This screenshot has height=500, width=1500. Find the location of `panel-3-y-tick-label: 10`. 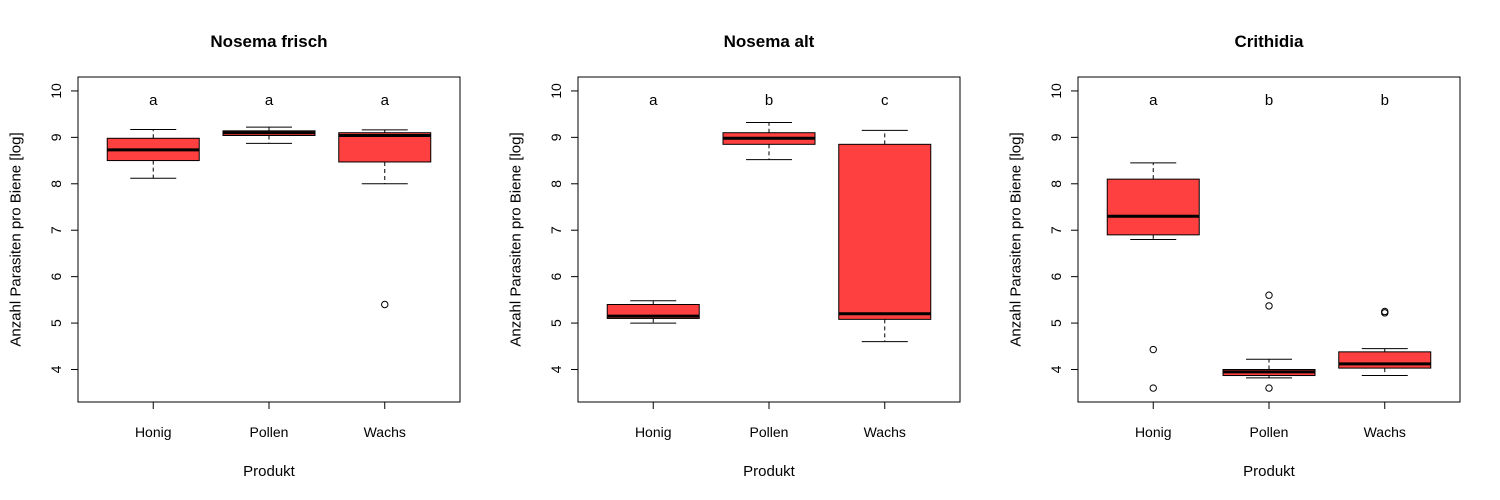

panel-3-y-tick-label: 10 is located at coordinates (1056, 91).